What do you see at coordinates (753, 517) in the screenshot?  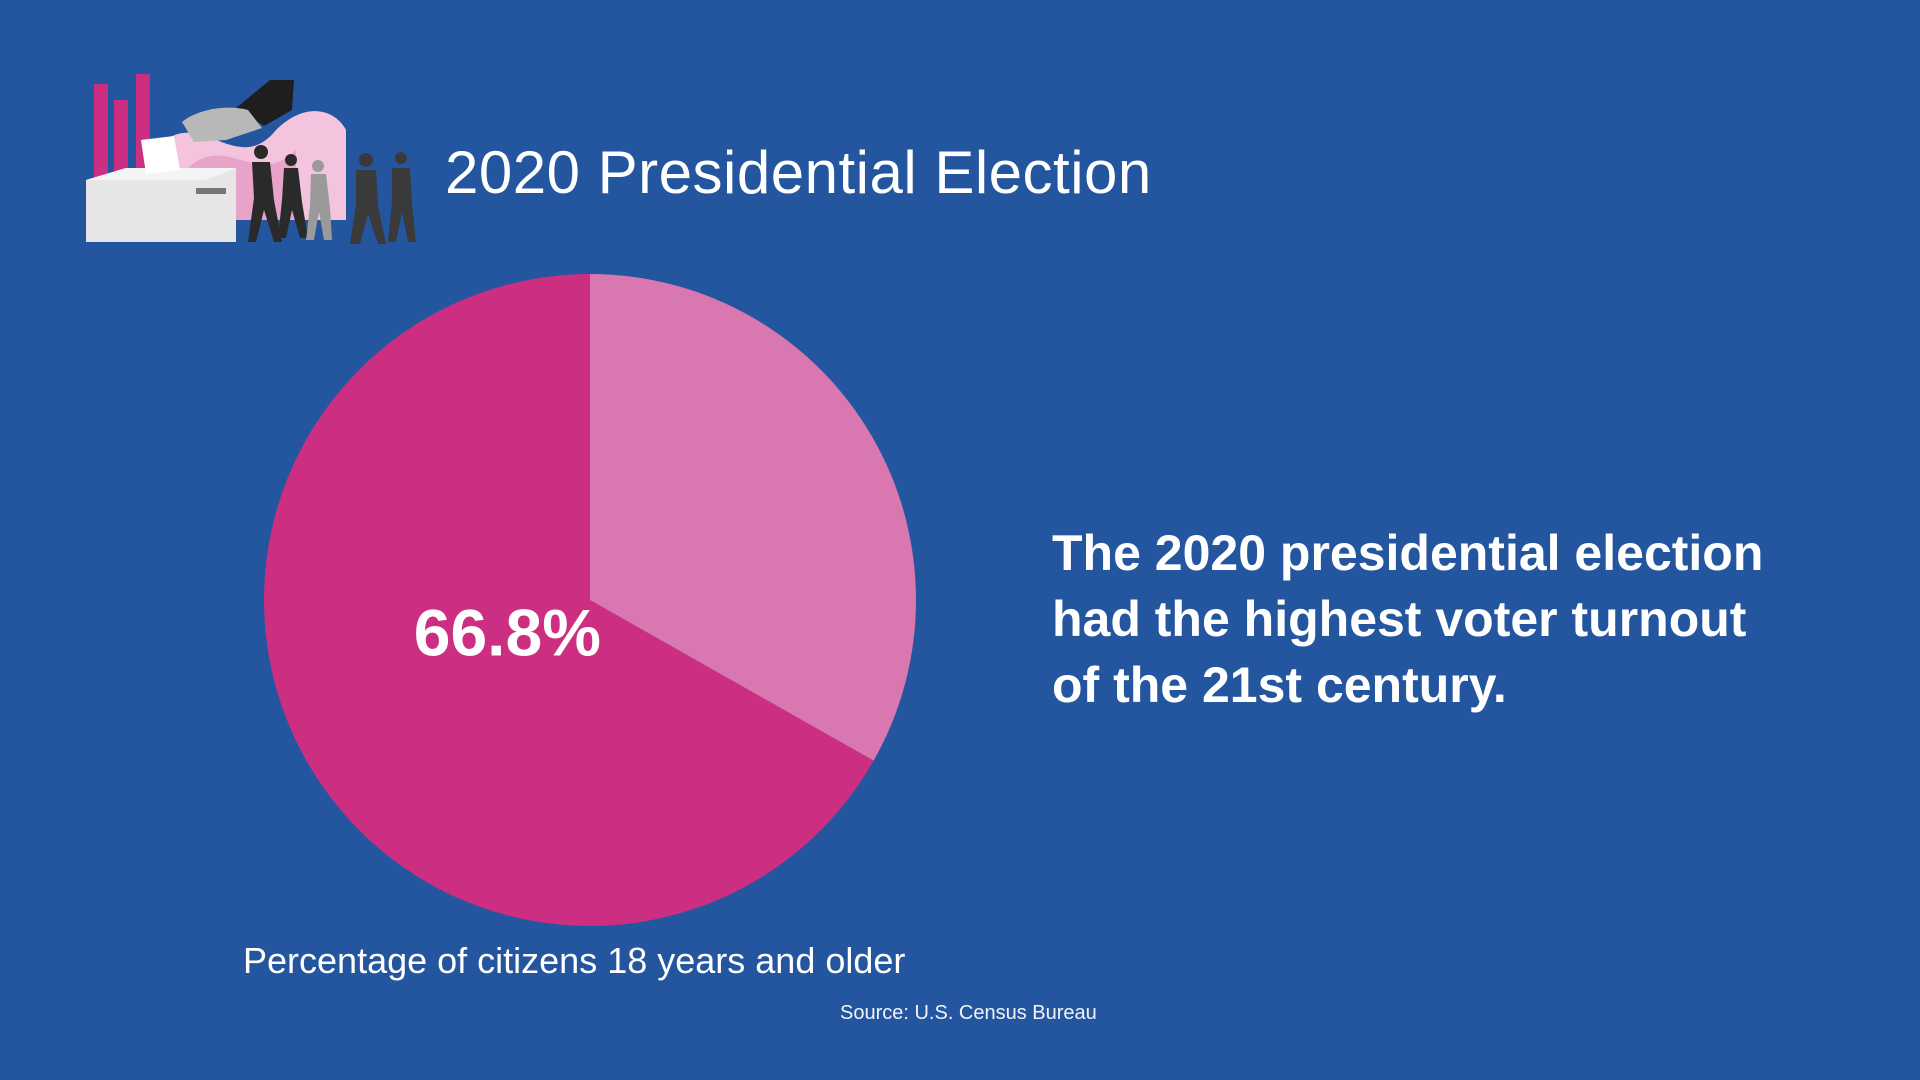 I see `pie-slice-remainder` at bounding box center [753, 517].